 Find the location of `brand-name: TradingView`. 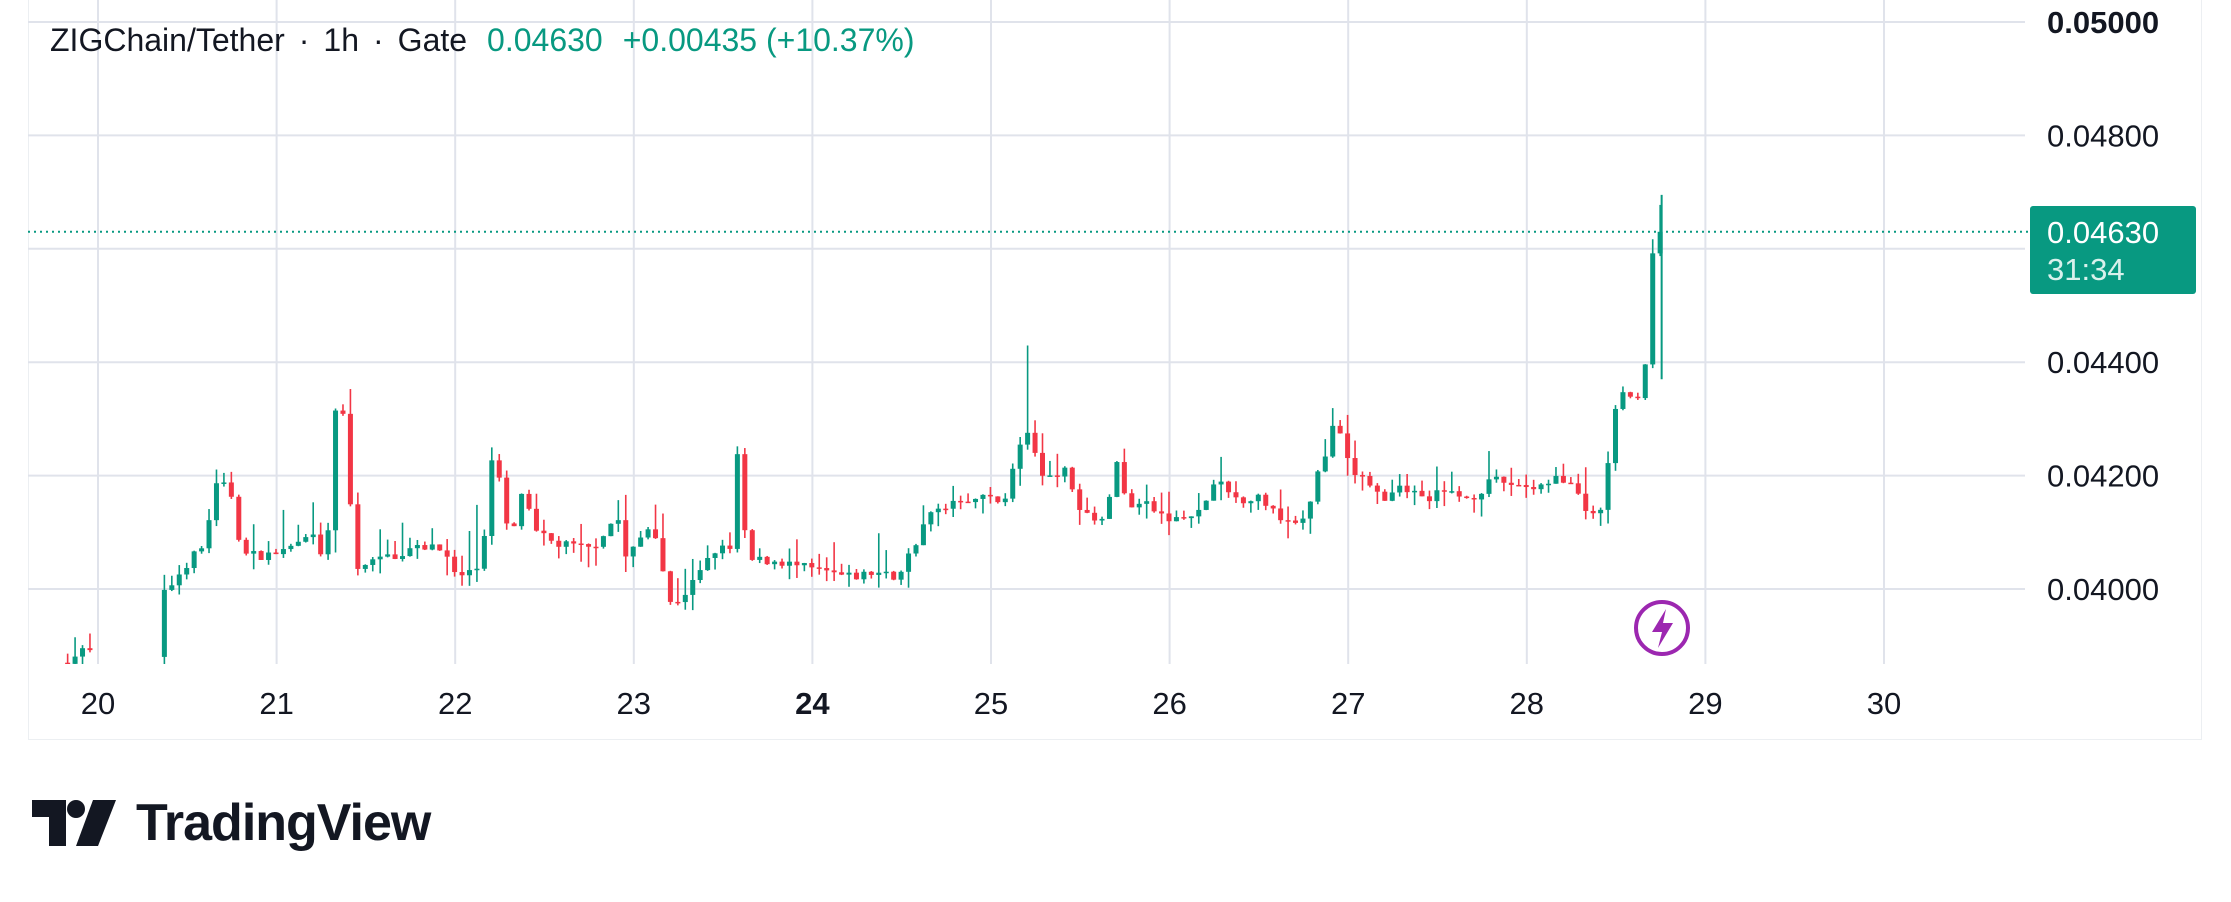

brand-name: TradingView is located at coordinates (283, 823).